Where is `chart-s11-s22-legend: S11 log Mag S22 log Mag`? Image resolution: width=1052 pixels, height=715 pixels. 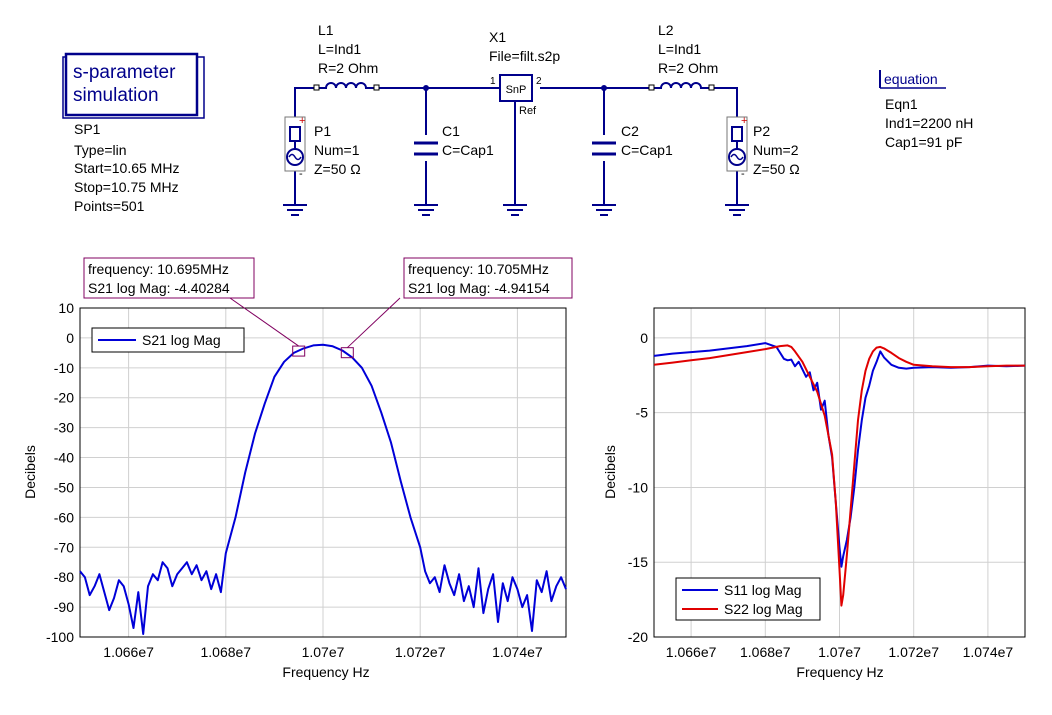
chart-s11-s22-legend: S11 log Mag S22 log Mag is located at coordinates (748, 599).